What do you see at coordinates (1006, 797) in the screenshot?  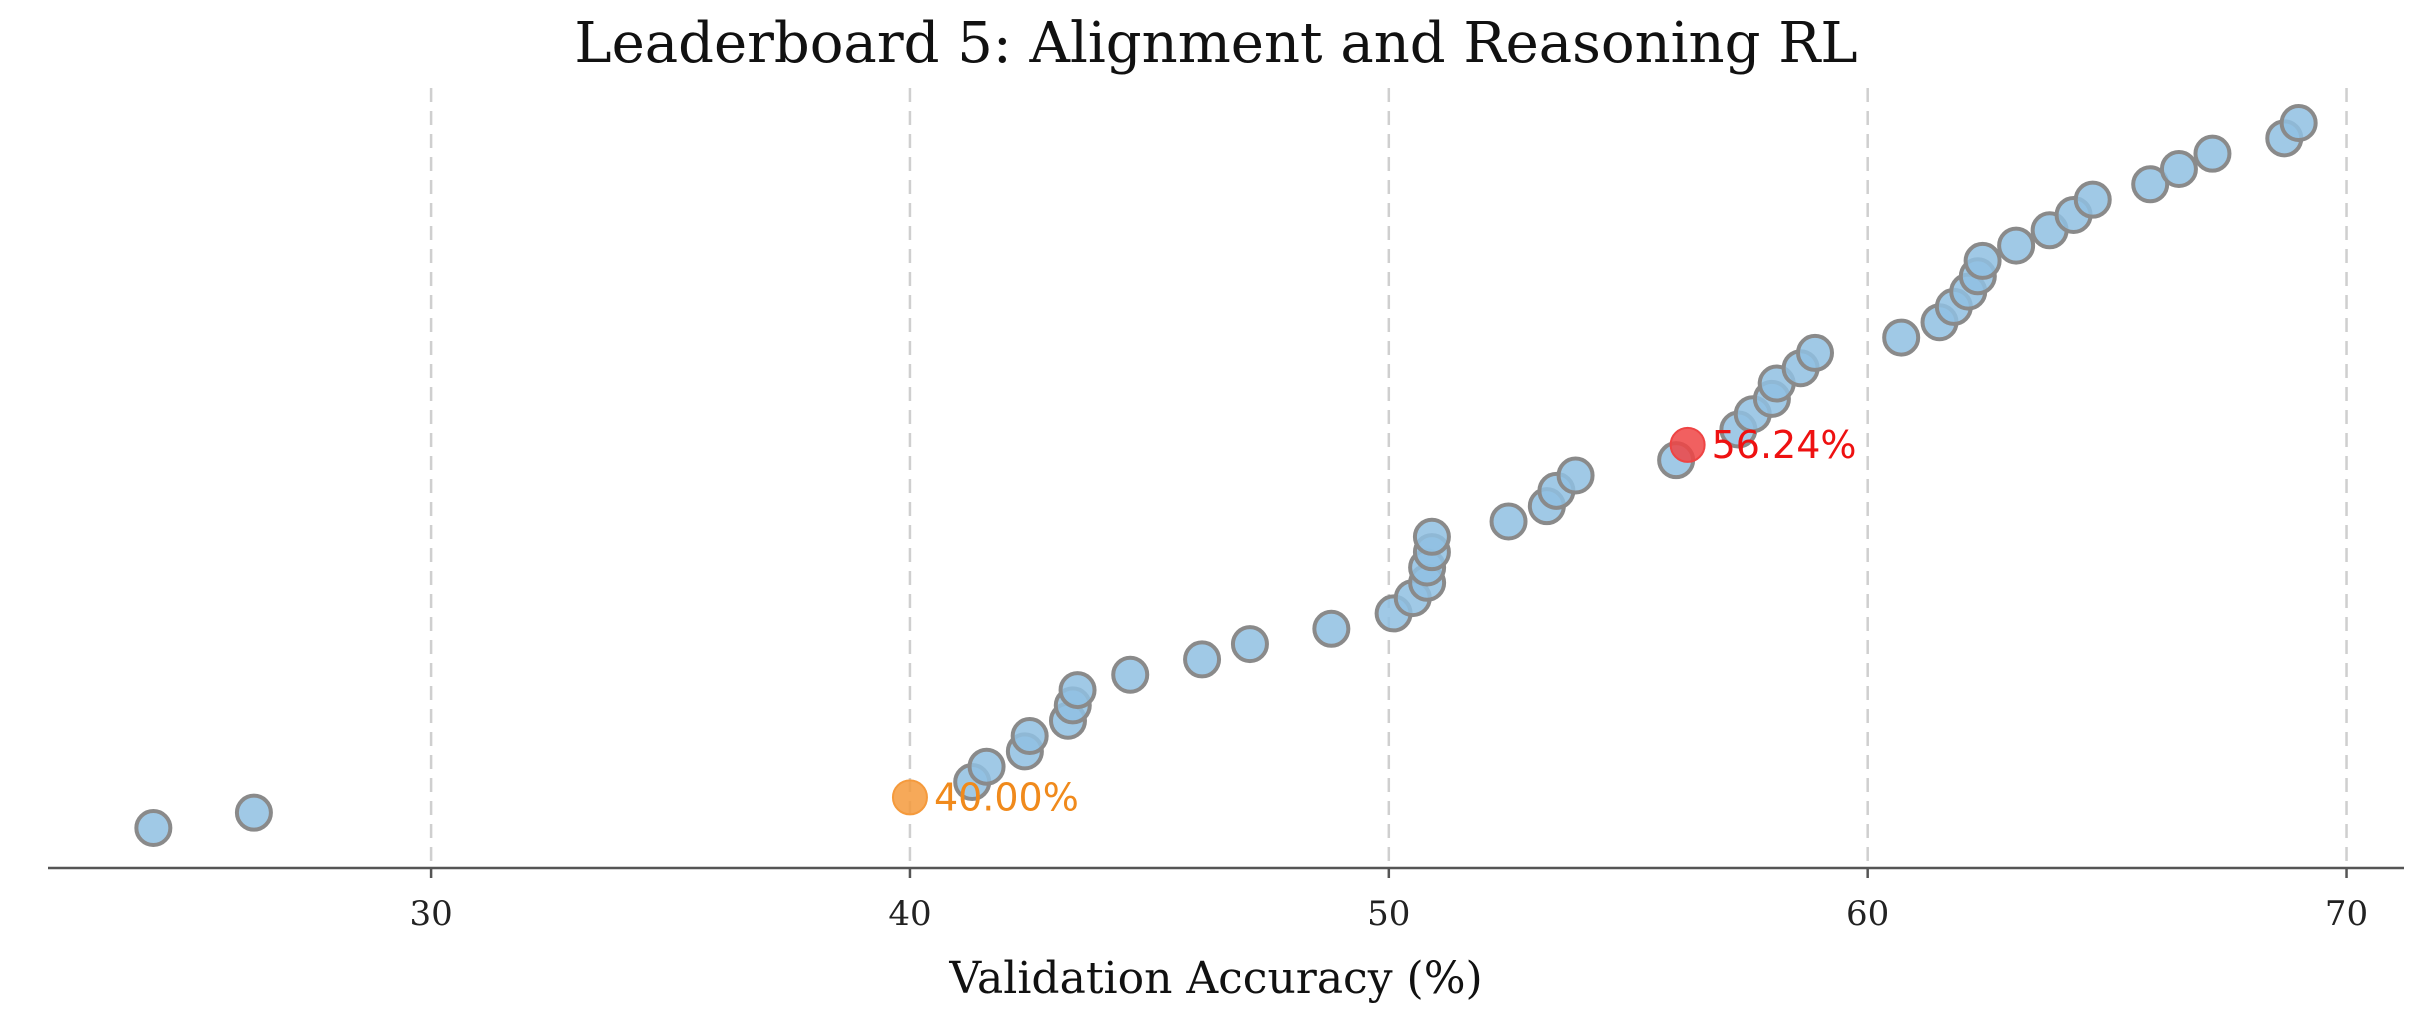 I see `highlight-annotation-label: 40.00%` at bounding box center [1006, 797].